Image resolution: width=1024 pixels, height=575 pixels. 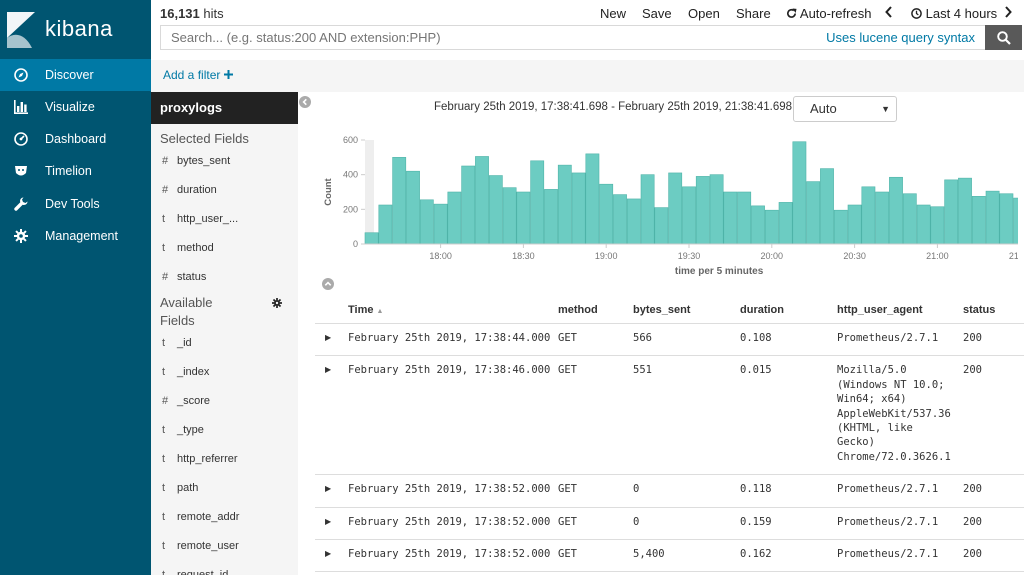 What do you see at coordinates (75, 236) in the screenshot?
I see `nav-item-management: Management` at bounding box center [75, 236].